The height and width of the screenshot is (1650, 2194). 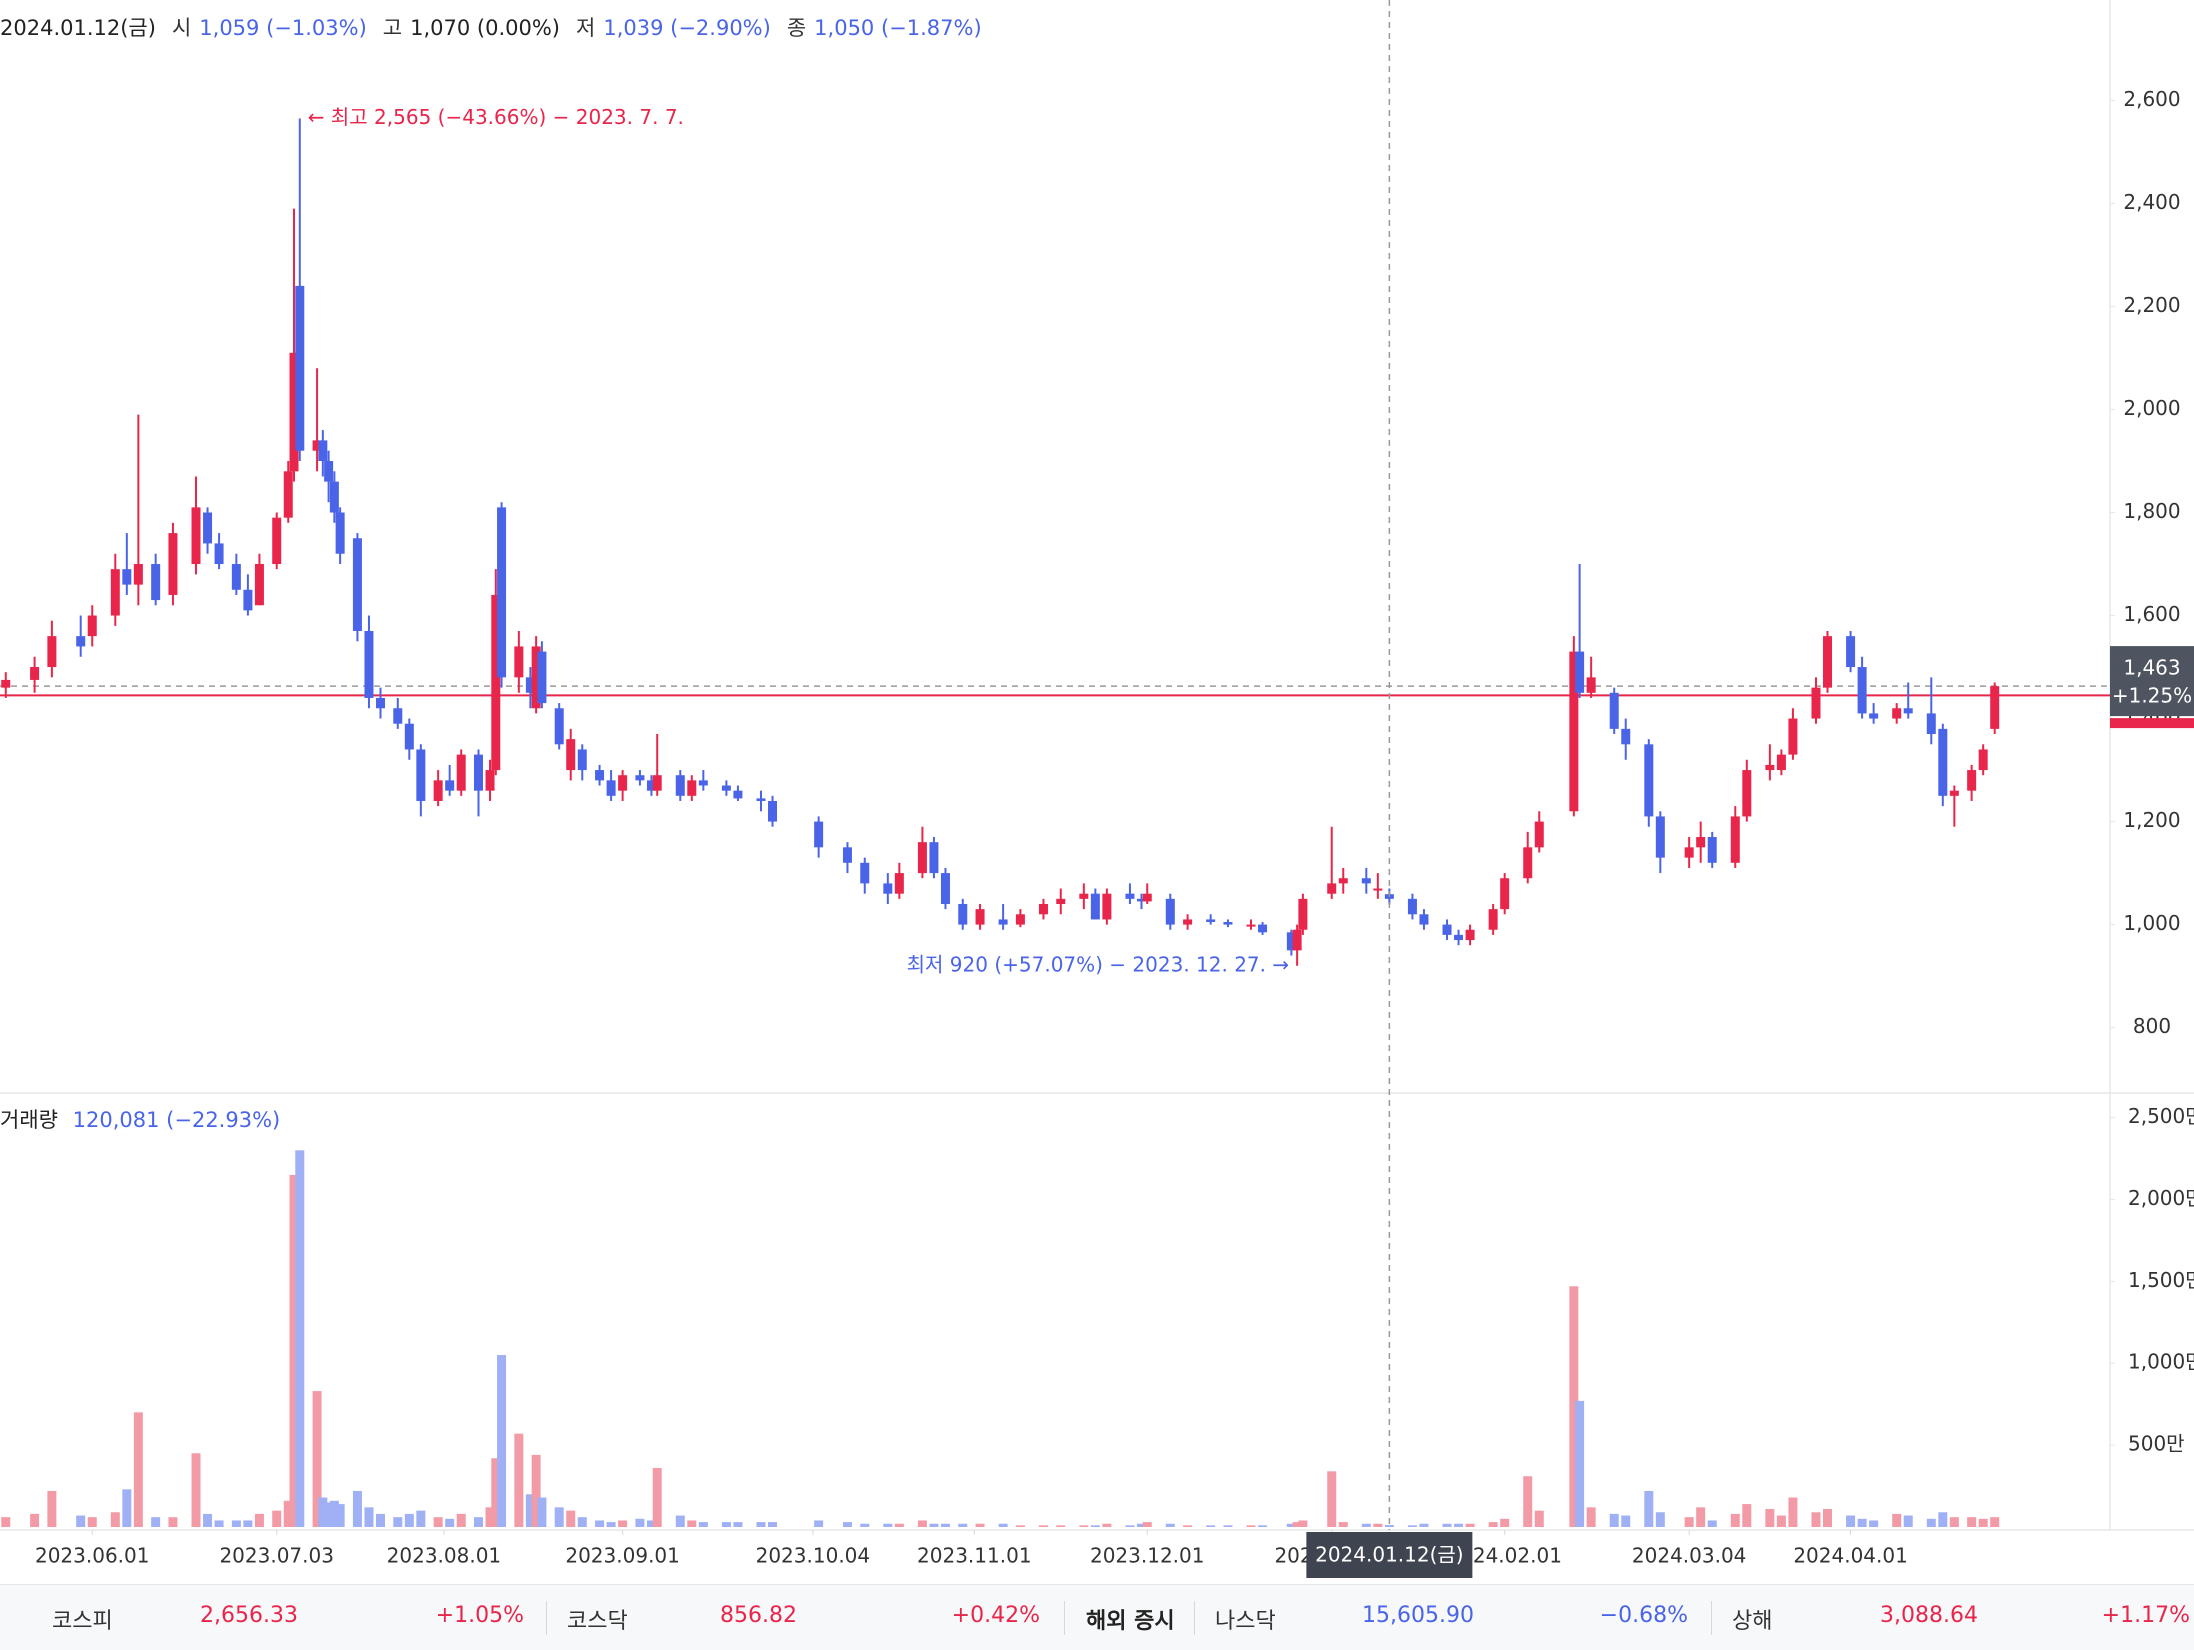 What do you see at coordinates (249, 1615) in the screenshot?
I see `market-value: 2,656.33` at bounding box center [249, 1615].